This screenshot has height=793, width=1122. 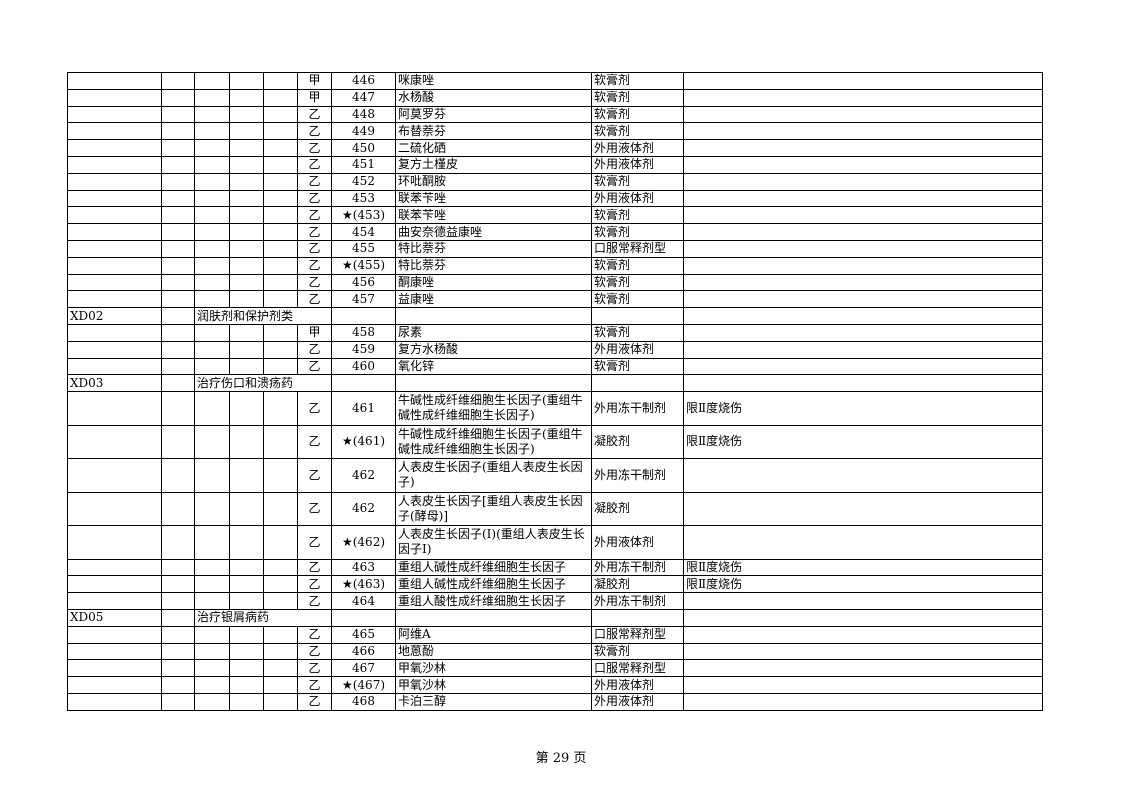 What do you see at coordinates (555, 567) in the screenshot?
I see `table-row: 乙 463 重组人碱性成纤维细胞生长因子 外用冻干制剂 限Ⅱ度烧伤` at bounding box center [555, 567].